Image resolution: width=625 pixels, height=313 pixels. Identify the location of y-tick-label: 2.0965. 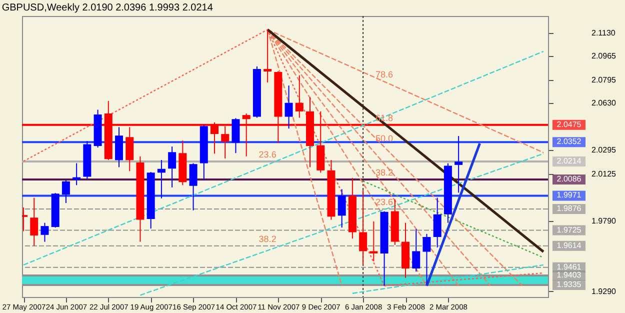
(604, 56).